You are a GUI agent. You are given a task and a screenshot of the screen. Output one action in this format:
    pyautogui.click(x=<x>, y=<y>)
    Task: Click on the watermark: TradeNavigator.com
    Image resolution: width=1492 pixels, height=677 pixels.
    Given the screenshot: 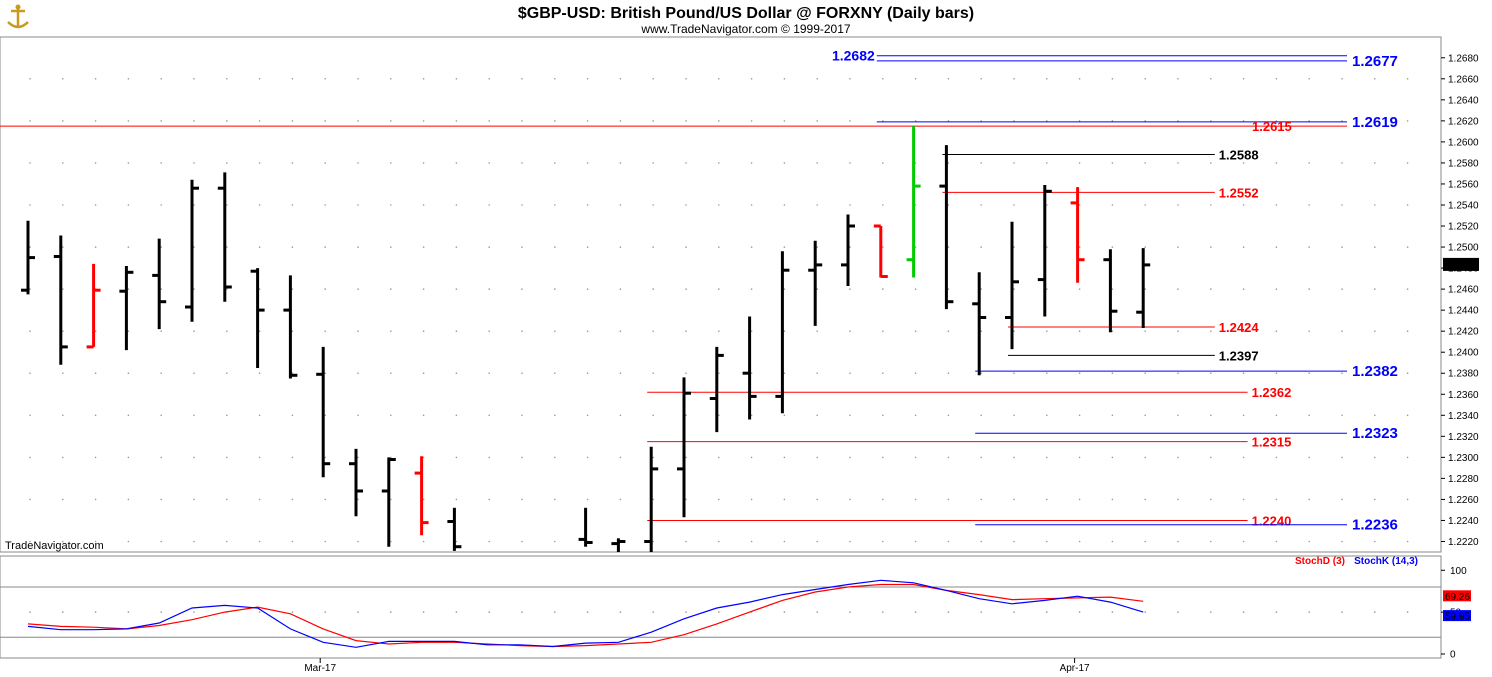 What is the action you would take?
    pyautogui.click(x=54, y=546)
    